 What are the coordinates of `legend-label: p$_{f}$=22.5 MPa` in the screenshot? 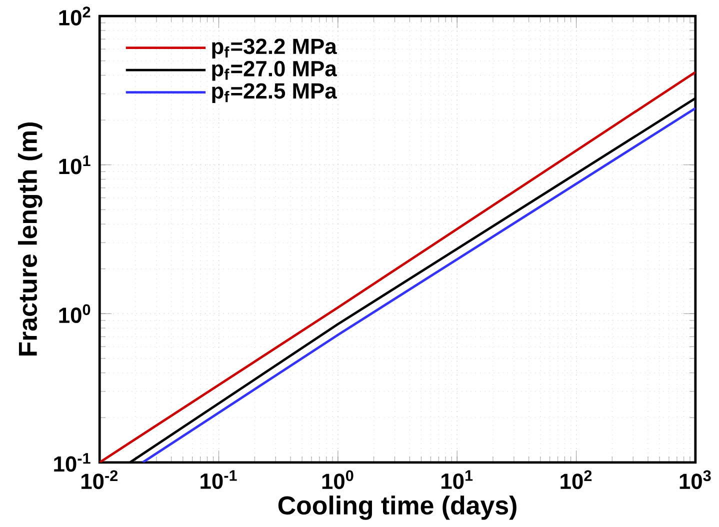 It's located at (274, 93).